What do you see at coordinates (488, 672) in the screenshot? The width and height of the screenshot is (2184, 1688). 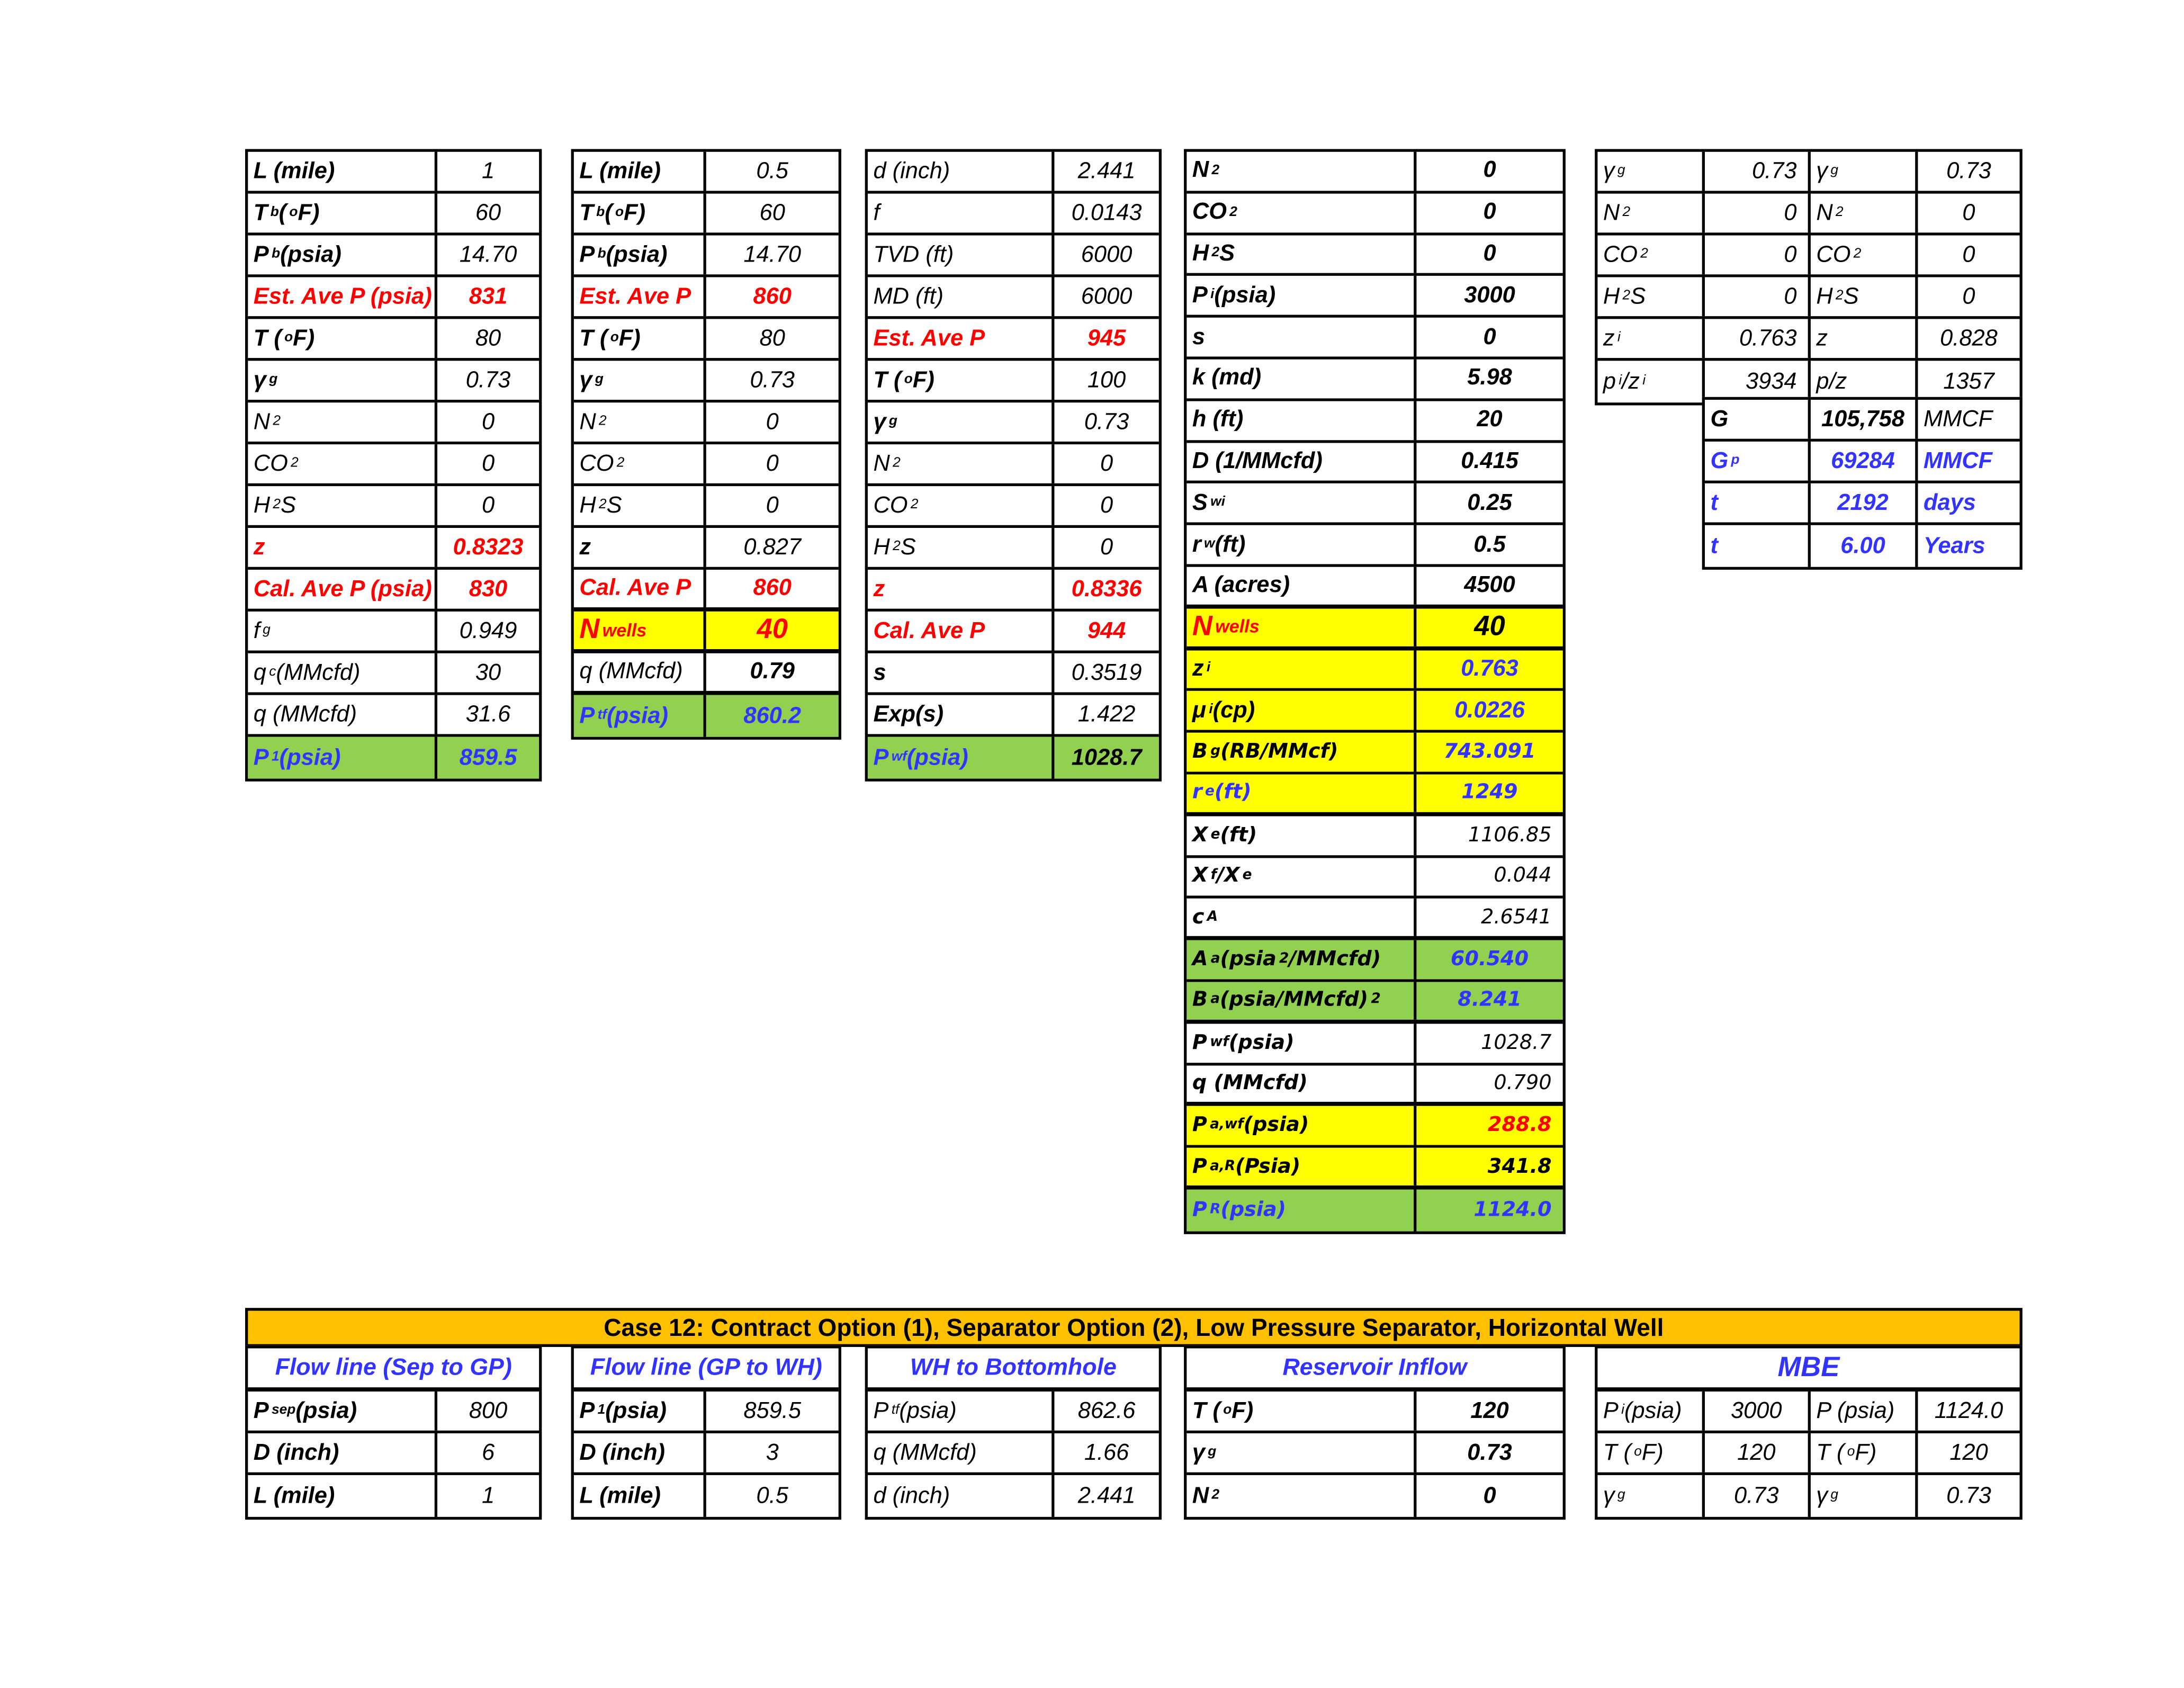 I see `parameter-value-cell: 30` at bounding box center [488, 672].